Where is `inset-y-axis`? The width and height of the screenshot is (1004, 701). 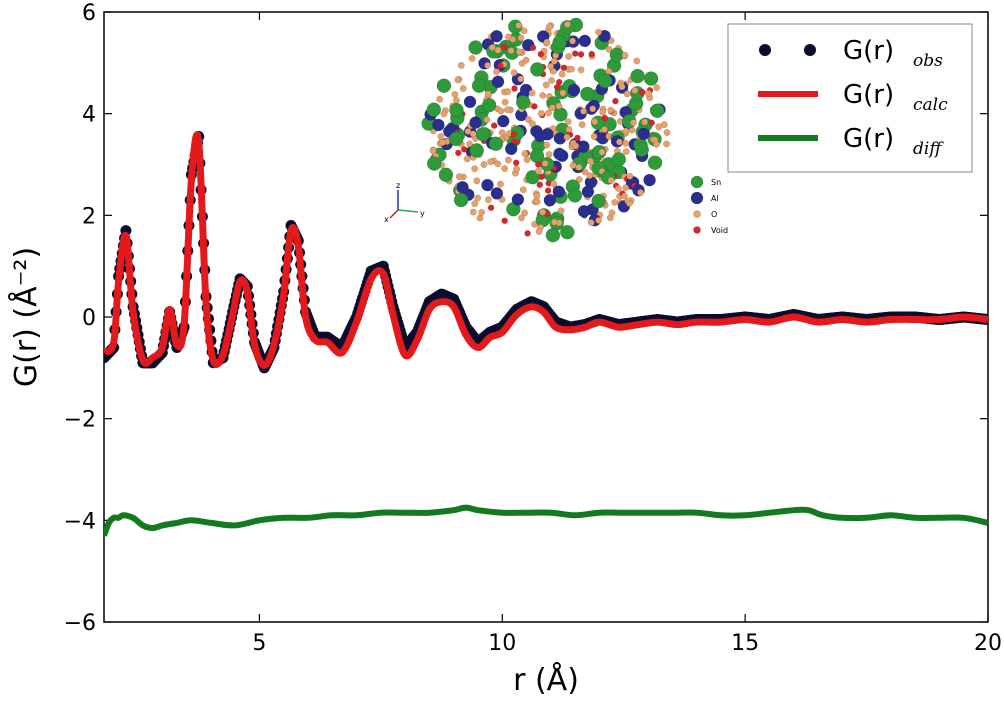
inset-y-axis is located at coordinates (408, 211).